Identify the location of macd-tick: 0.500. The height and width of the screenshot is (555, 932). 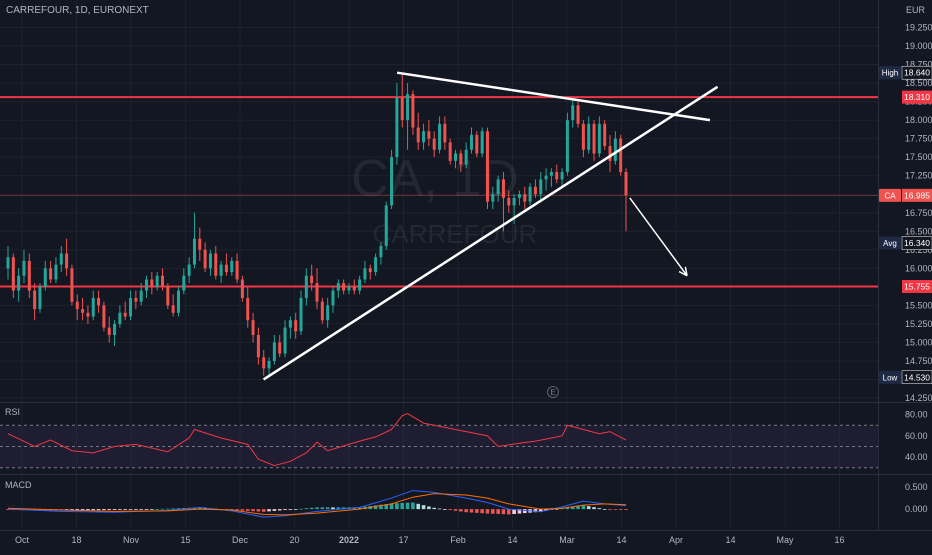
(916, 487).